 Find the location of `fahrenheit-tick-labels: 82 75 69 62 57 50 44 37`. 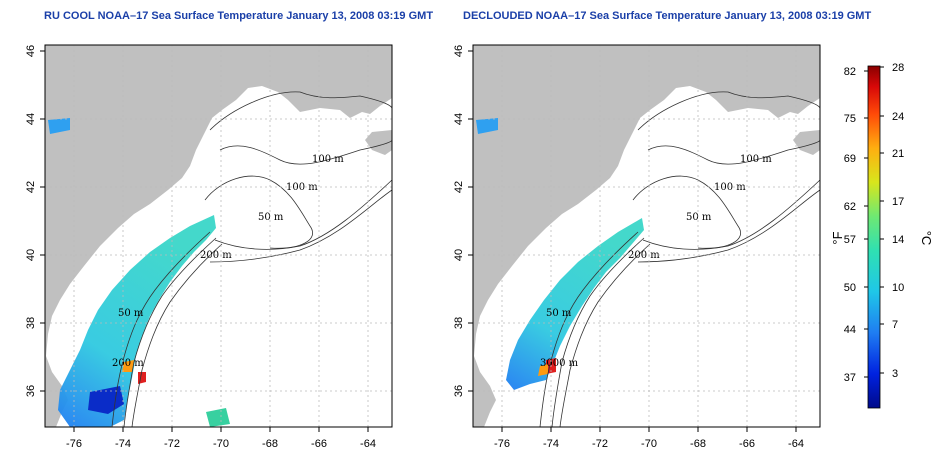

fahrenheit-tick-labels: 82 75 69 62 57 50 44 37 is located at coordinates (850, 225).